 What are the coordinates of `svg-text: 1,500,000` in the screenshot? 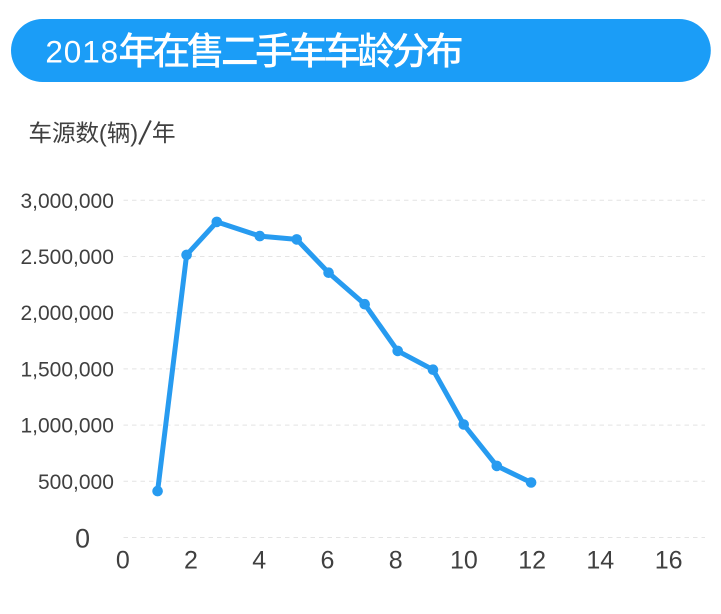 It's located at (66, 369).